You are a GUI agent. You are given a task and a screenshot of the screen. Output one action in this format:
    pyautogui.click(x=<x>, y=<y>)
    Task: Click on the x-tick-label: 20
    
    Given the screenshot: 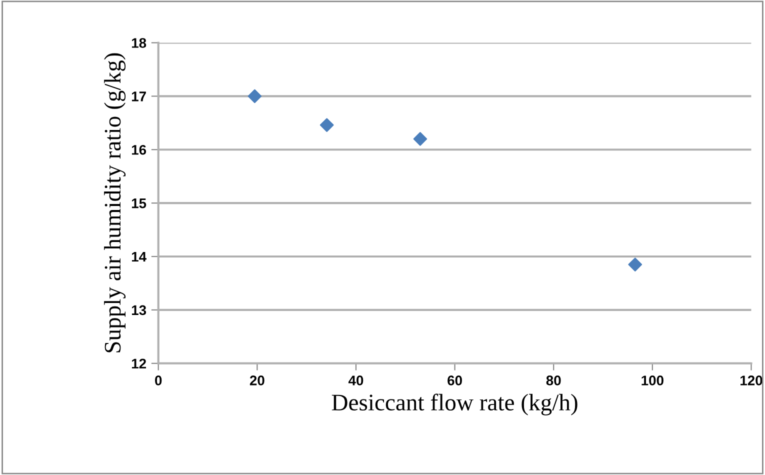 What is the action you would take?
    pyautogui.click(x=257, y=381)
    